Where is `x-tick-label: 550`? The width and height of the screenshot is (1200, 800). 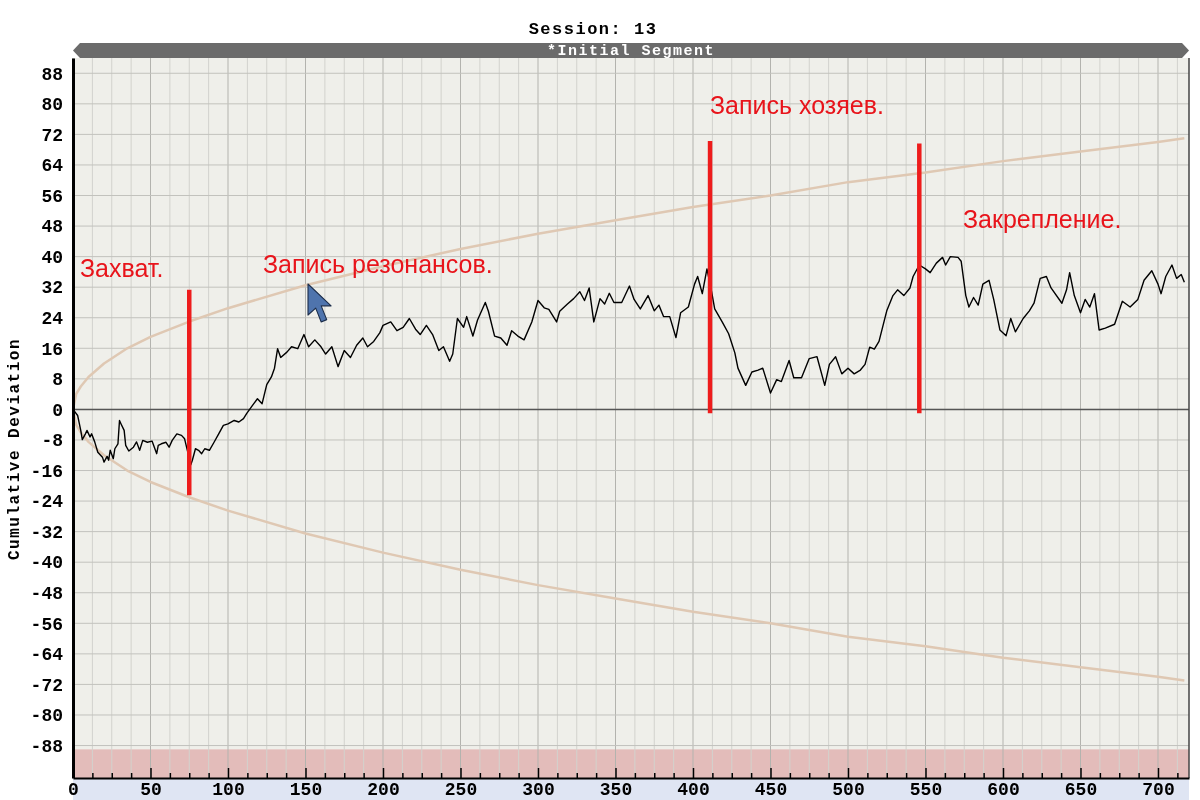
x-tick-label: 550 is located at coordinates (926, 789).